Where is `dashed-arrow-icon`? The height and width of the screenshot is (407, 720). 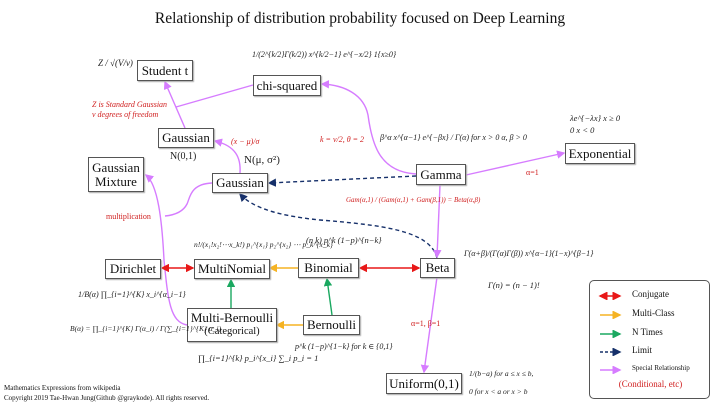 dashed-arrow-icon is located at coordinates (611, 352).